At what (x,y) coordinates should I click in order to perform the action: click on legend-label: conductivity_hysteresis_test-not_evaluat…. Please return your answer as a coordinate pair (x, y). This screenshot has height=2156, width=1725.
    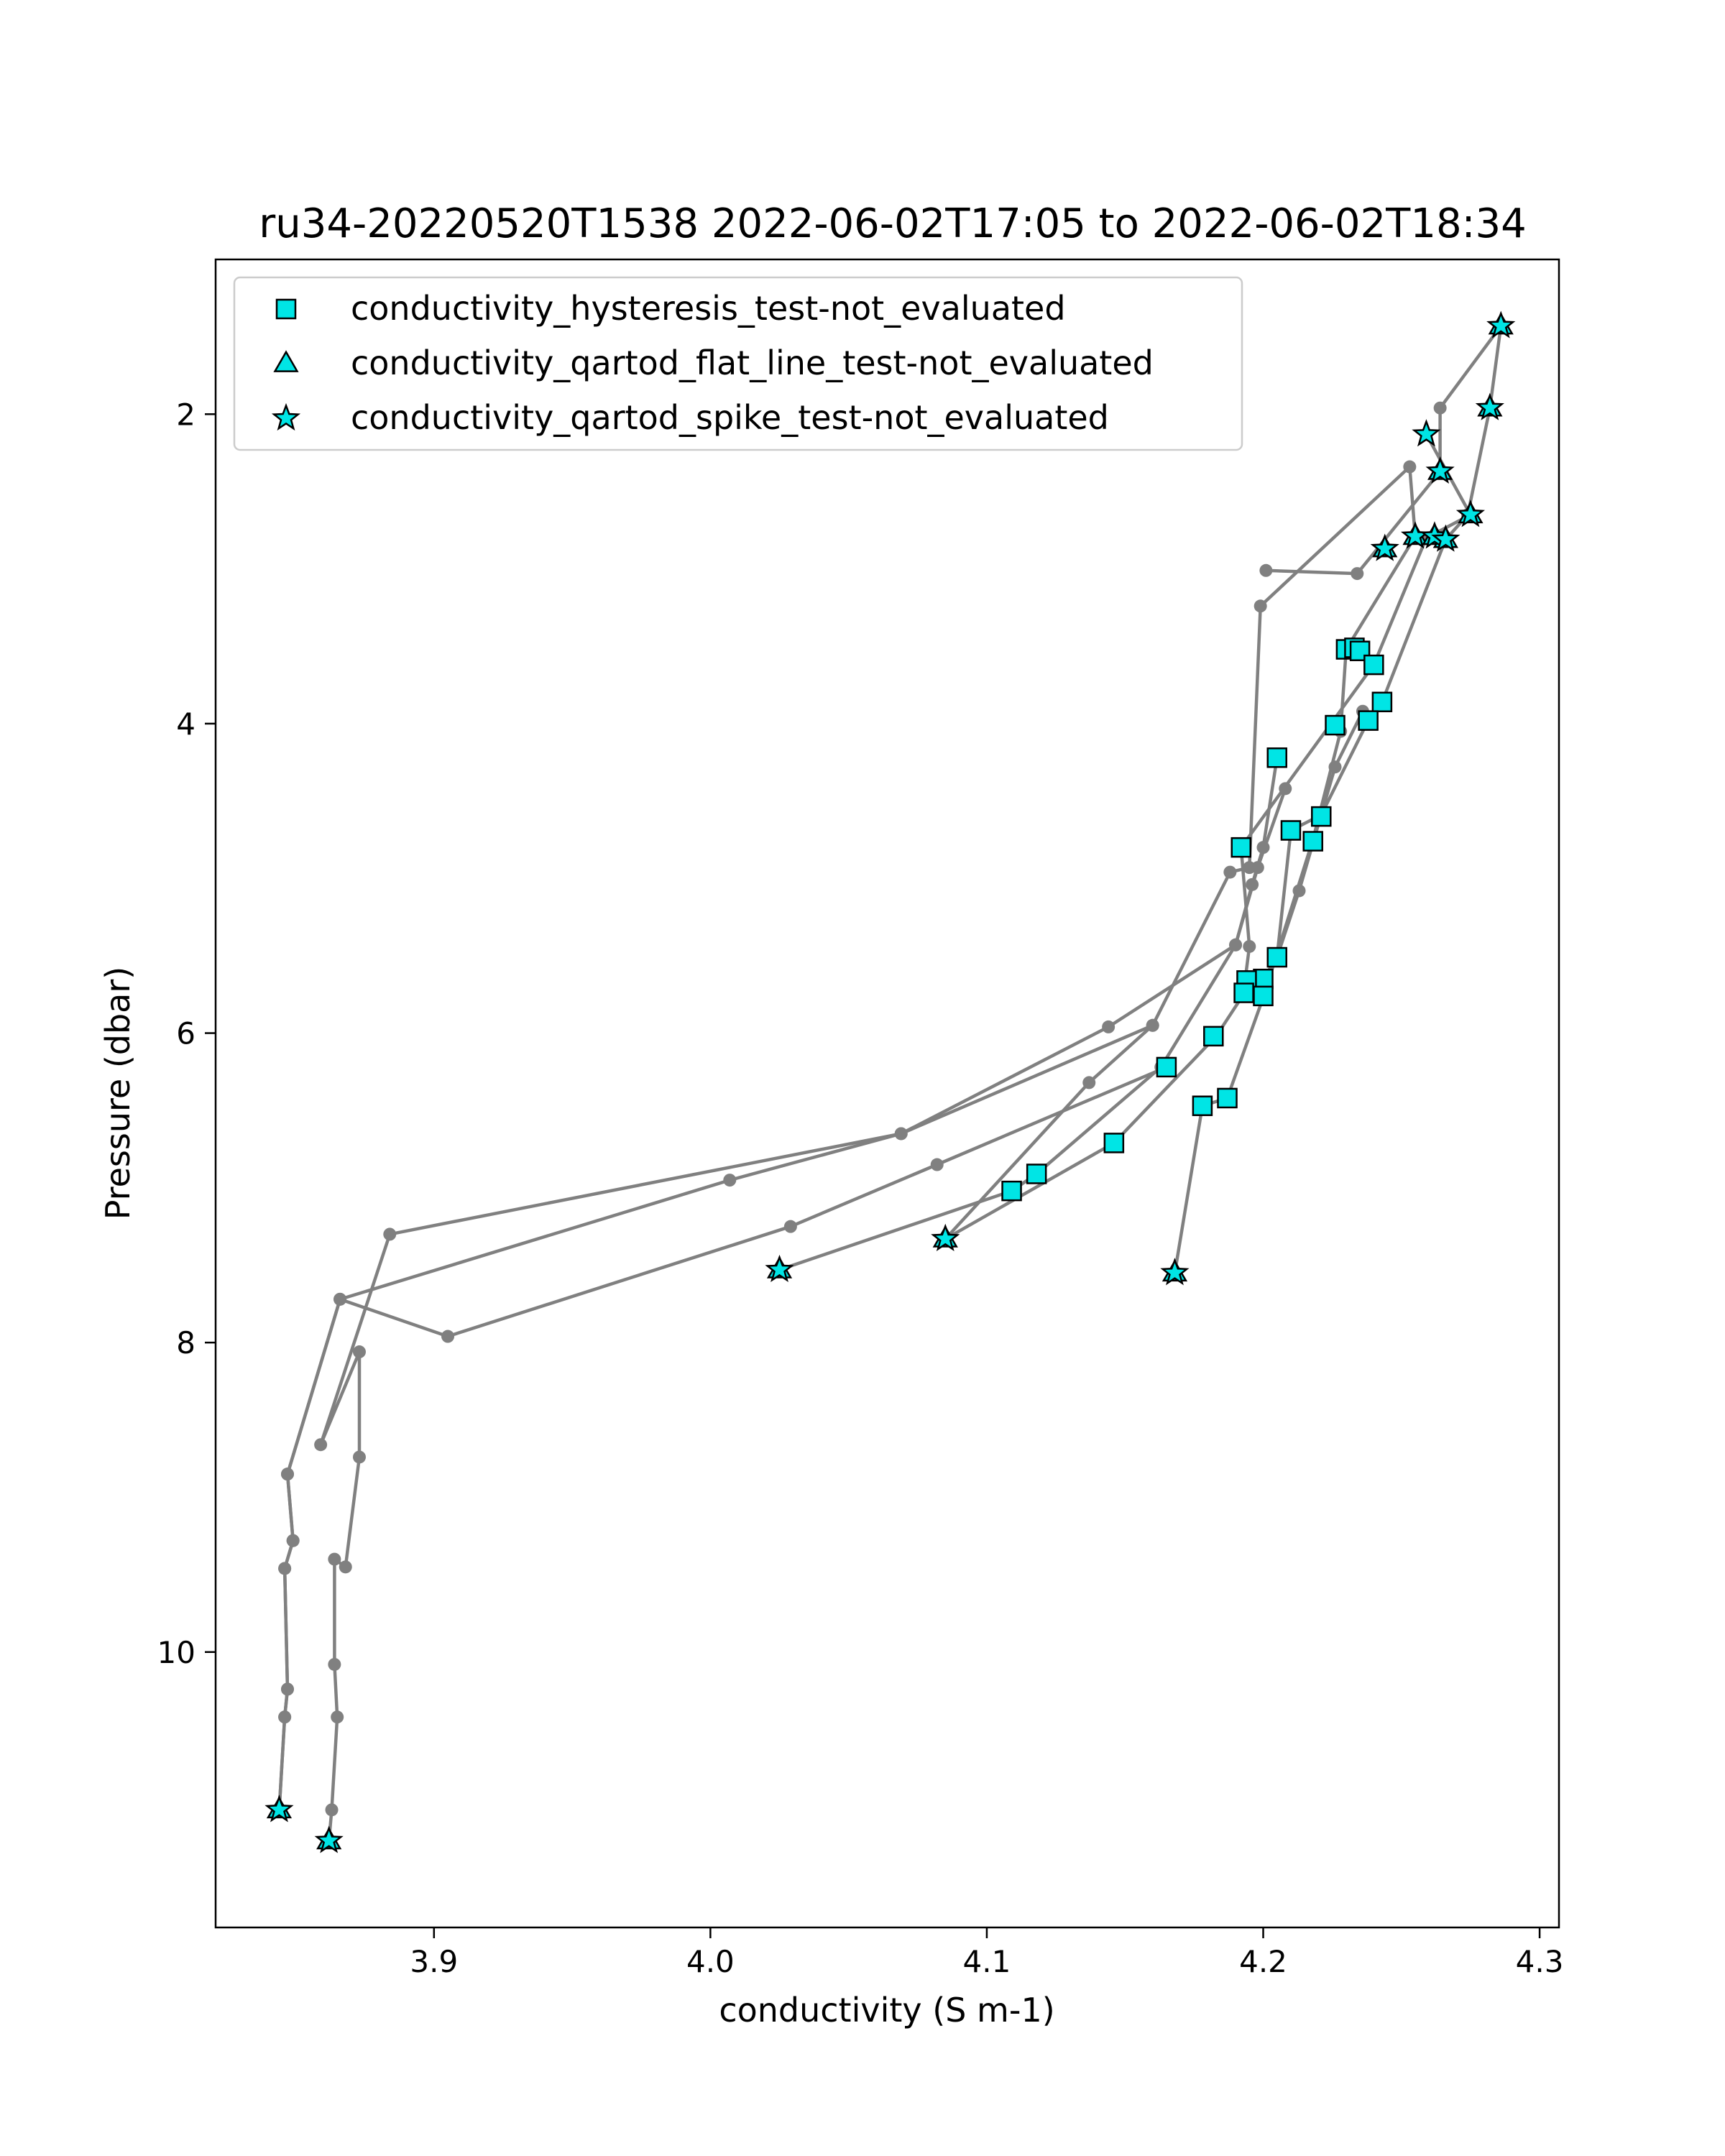
    Looking at the image, I should click on (708, 308).